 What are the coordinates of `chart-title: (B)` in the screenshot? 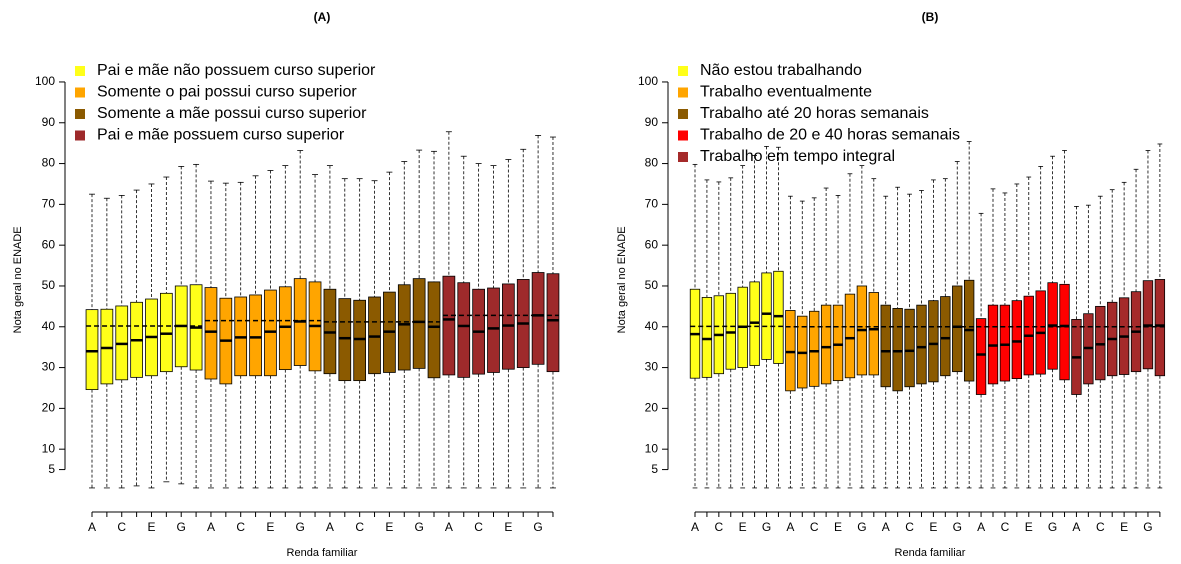 It's located at (930, 17).